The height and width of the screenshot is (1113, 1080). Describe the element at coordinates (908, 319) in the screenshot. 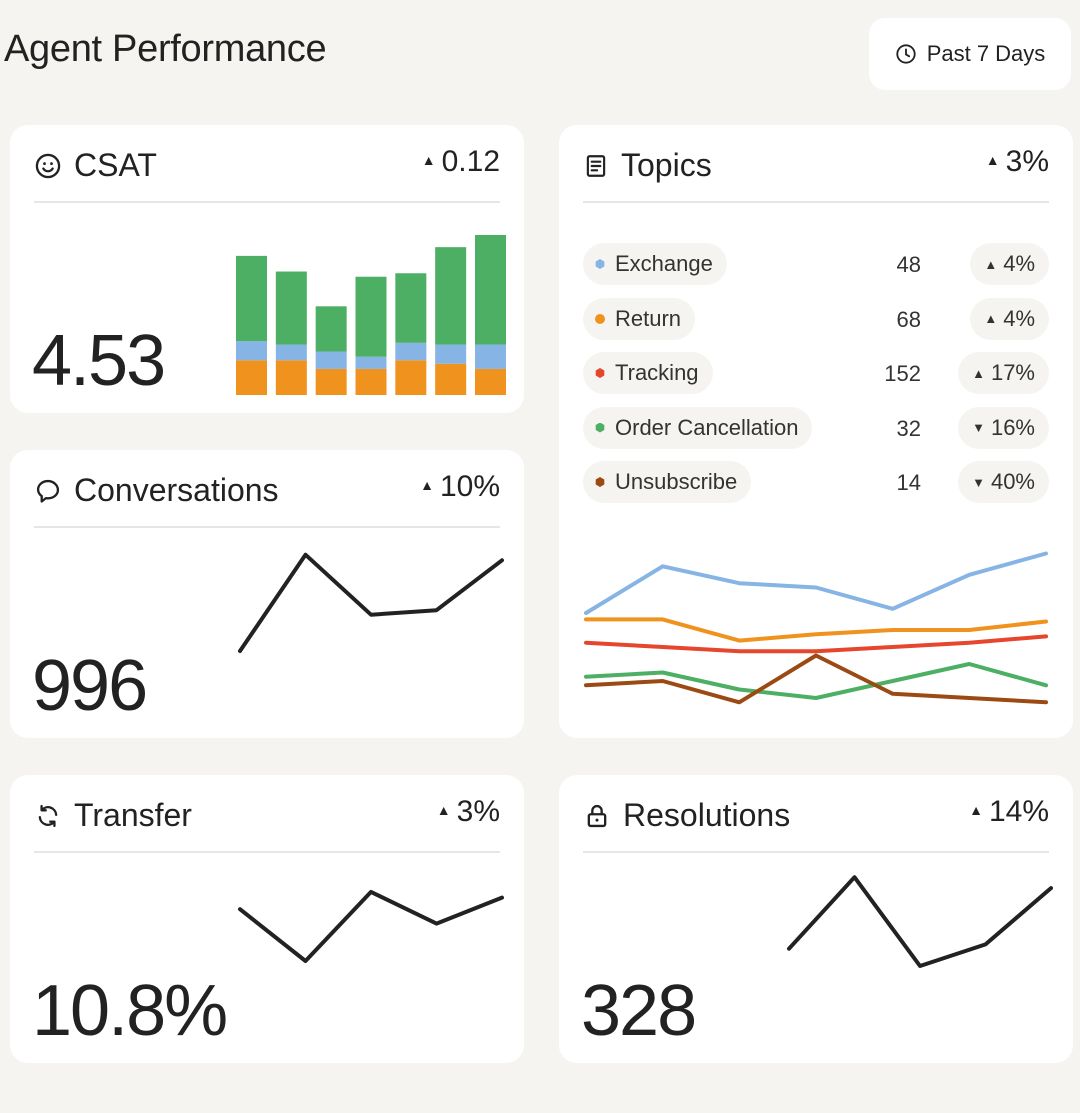

I see `topic-count: 68` at that location.